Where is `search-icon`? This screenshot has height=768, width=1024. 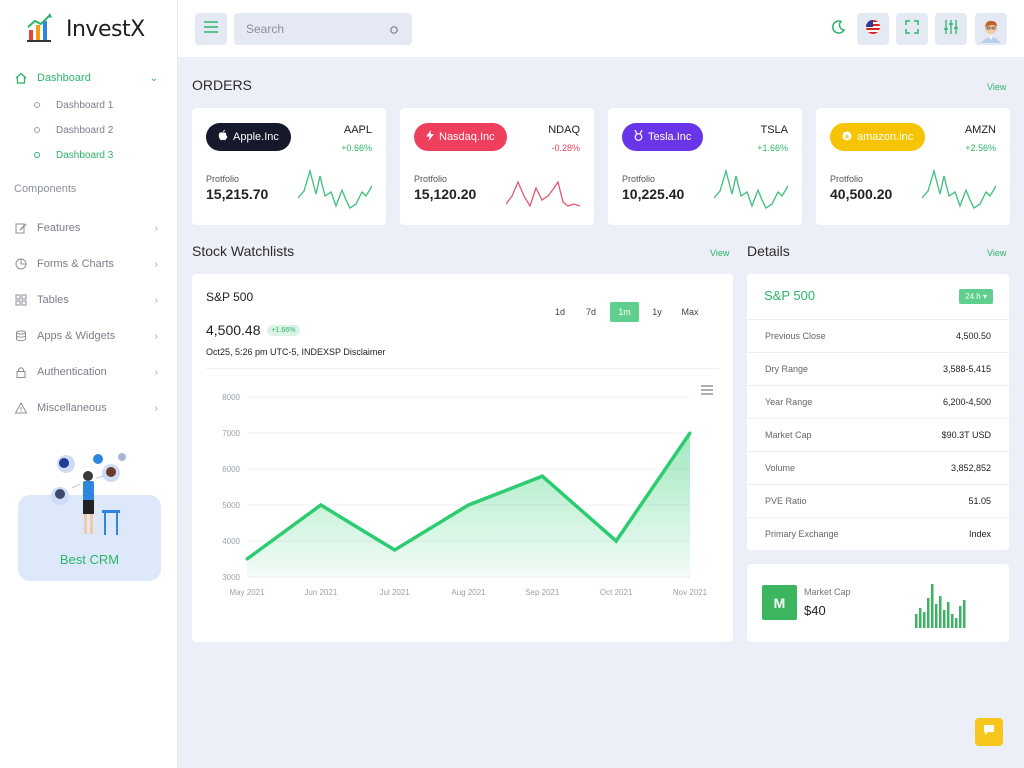 search-icon is located at coordinates (394, 32).